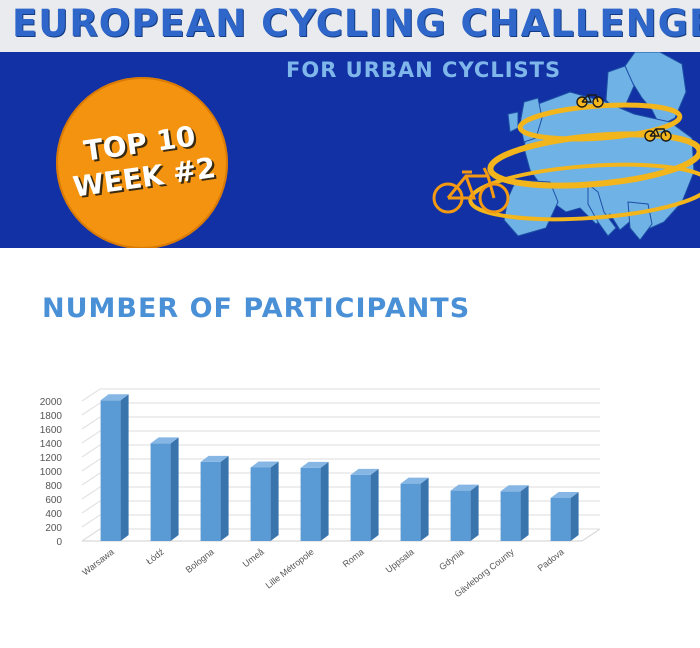  Describe the element at coordinates (253, 558) in the screenshot. I see `x-tick-label: Umeå` at that location.